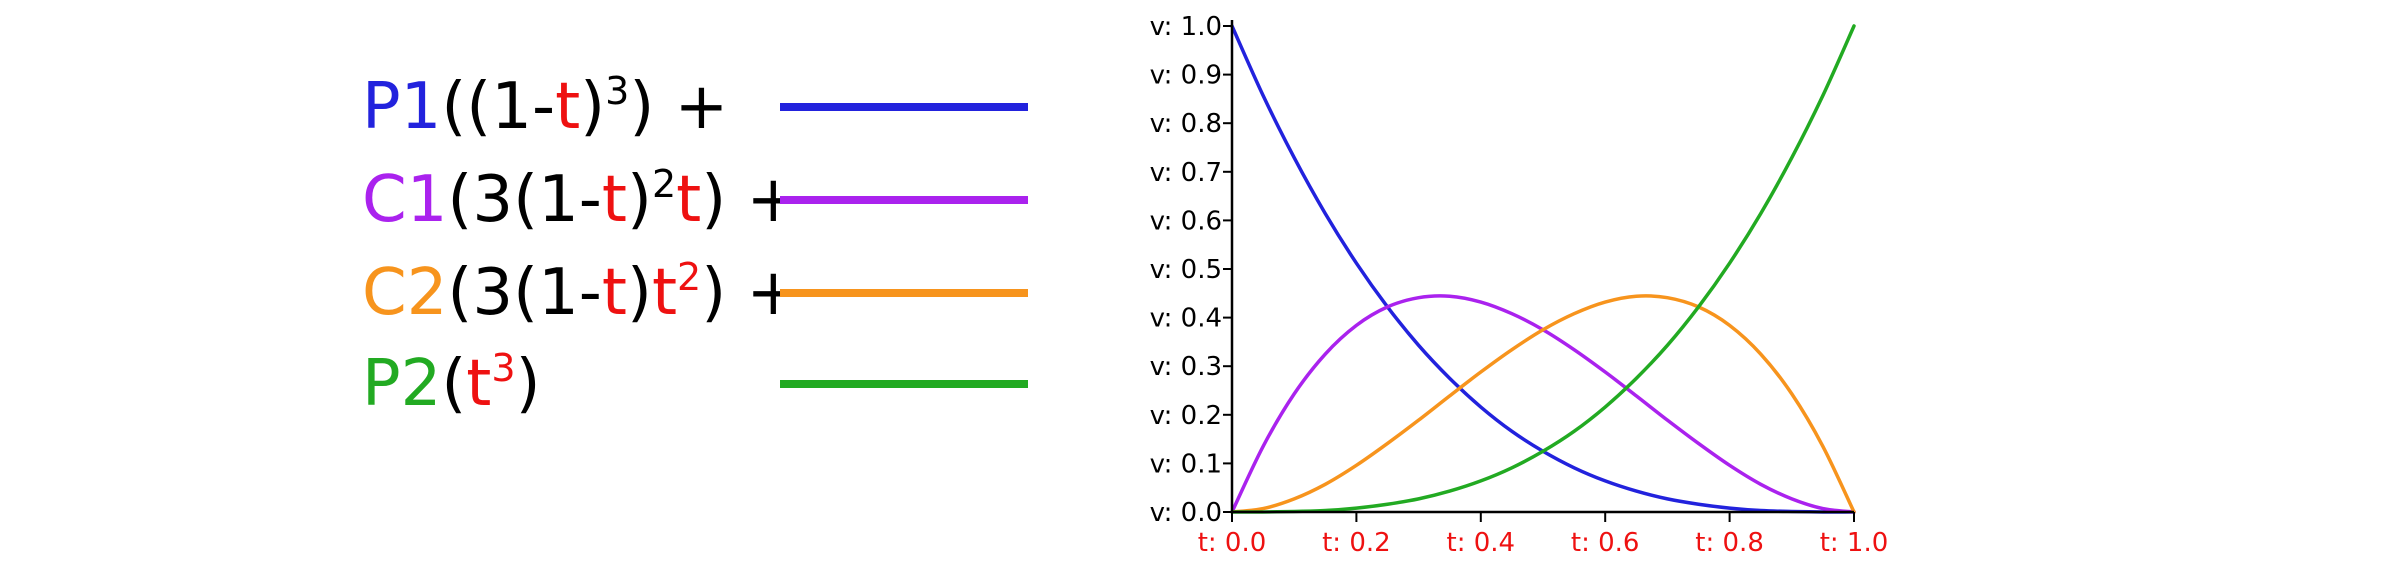 This screenshot has height=579, width=2400. What do you see at coordinates (1543, 404) in the screenshot?
I see `series-line-c2` at bounding box center [1543, 404].